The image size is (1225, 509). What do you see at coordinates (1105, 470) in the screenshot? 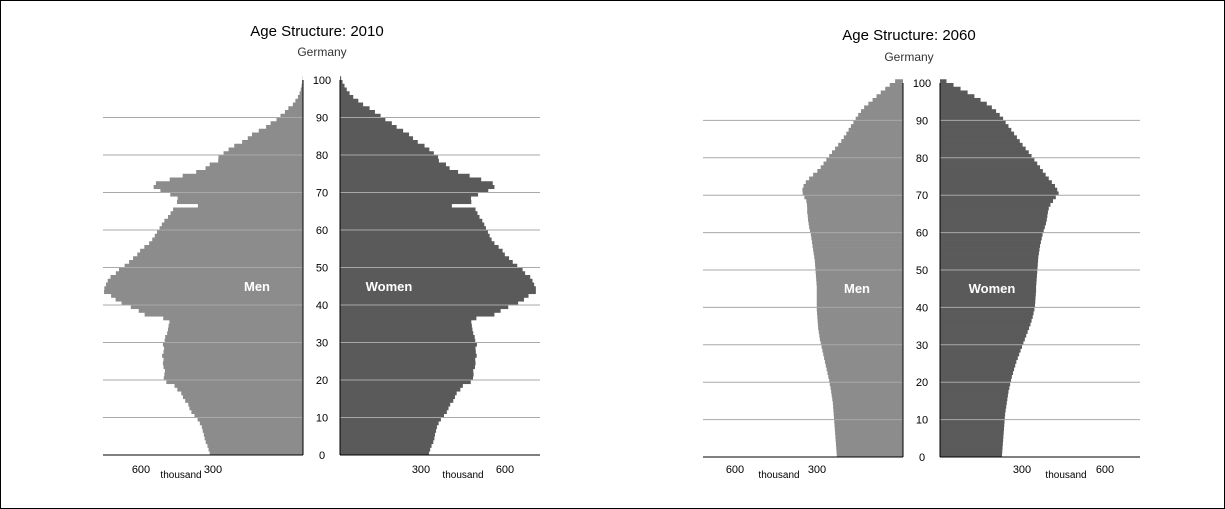
I see `x-tick-label-right-600: 600` at bounding box center [1105, 470].